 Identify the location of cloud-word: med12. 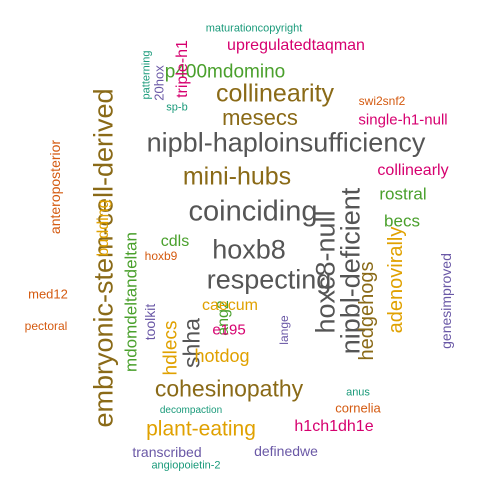
(48, 294).